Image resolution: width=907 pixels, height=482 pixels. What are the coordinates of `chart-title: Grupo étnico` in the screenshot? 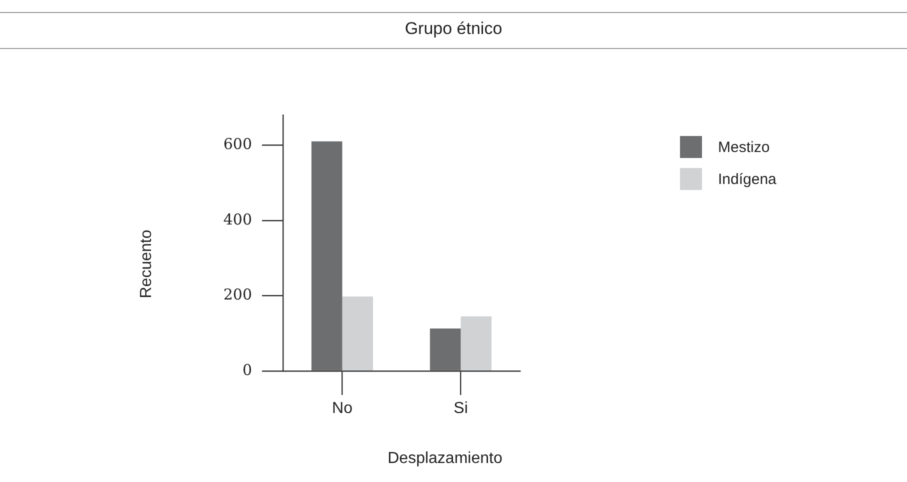 It's located at (454, 29).